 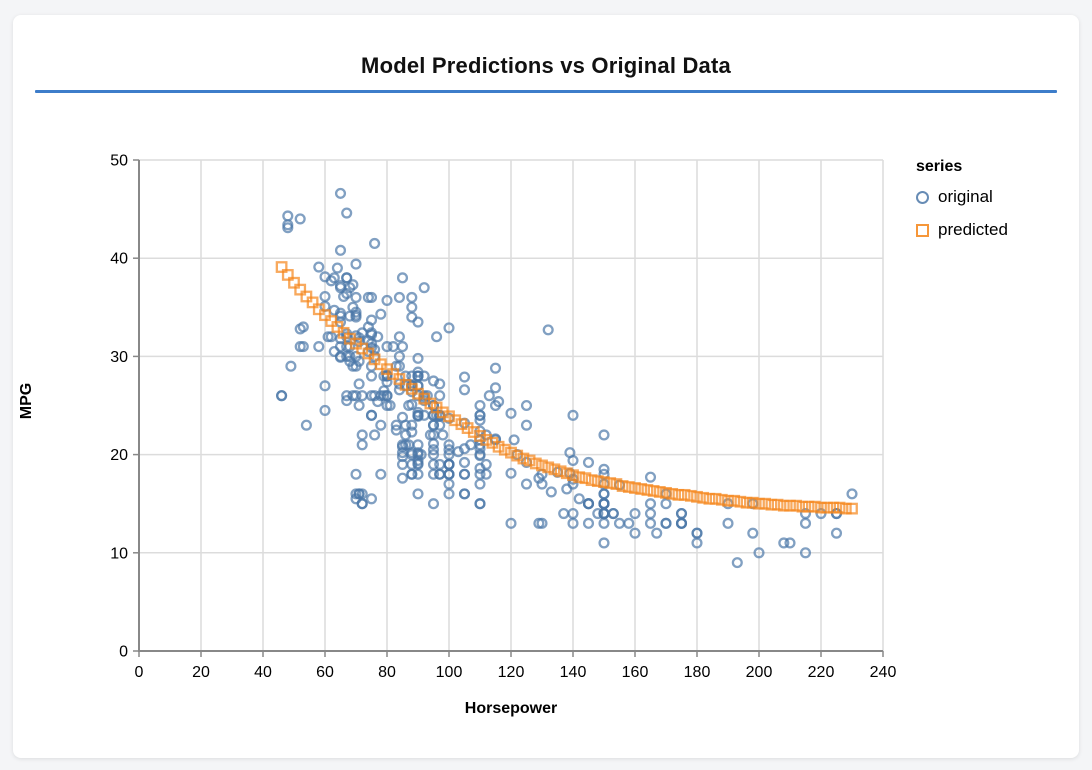 I want to click on x-tick-label: 80, so click(x=387, y=672).